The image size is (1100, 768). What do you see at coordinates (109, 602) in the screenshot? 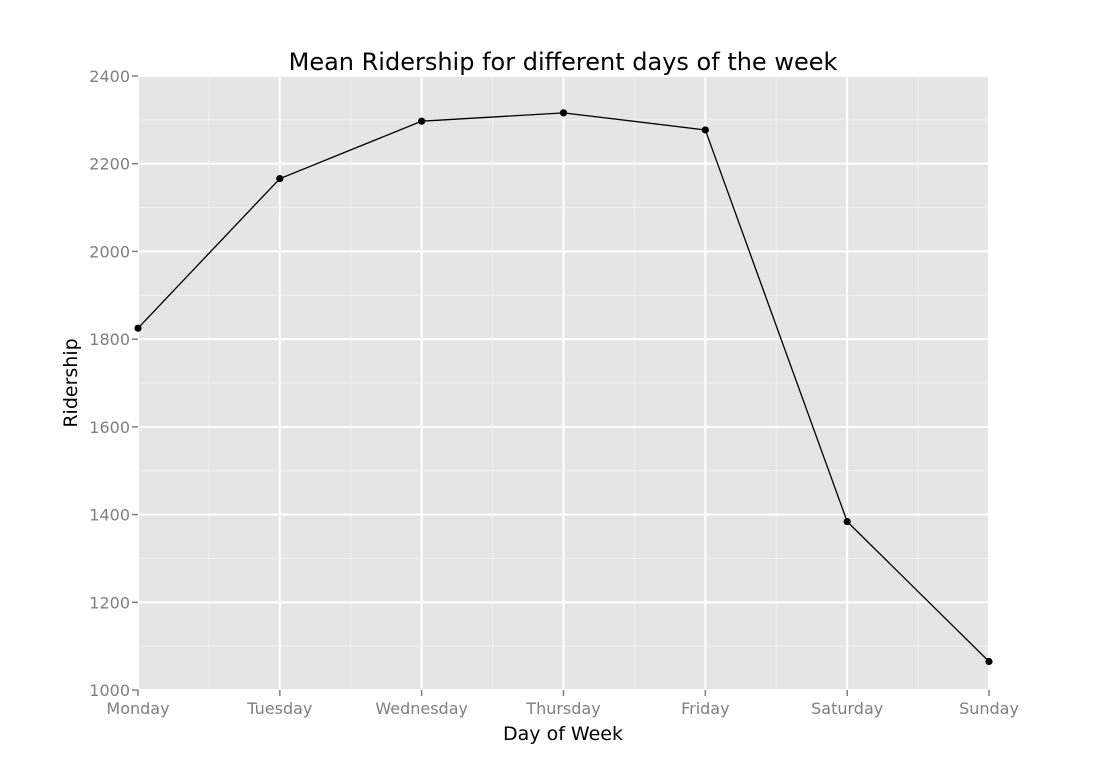
I see `y-tick-label: 1200` at bounding box center [109, 602].